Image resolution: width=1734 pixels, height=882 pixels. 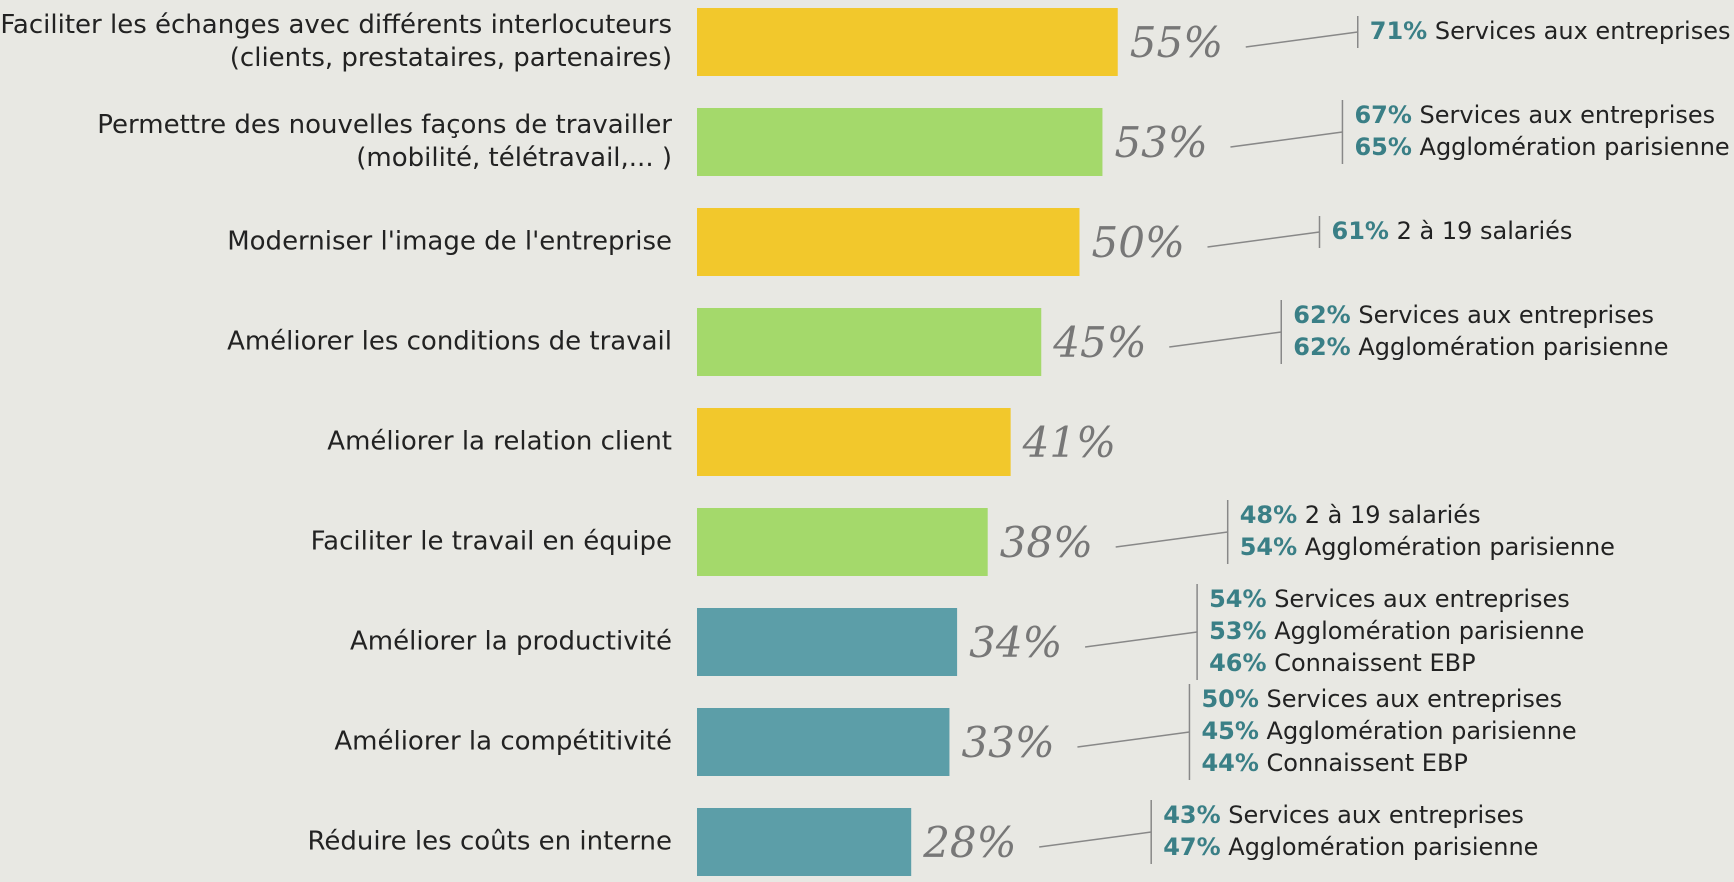 I want to click on value-label: 53%, so click(x=1160, y=142).